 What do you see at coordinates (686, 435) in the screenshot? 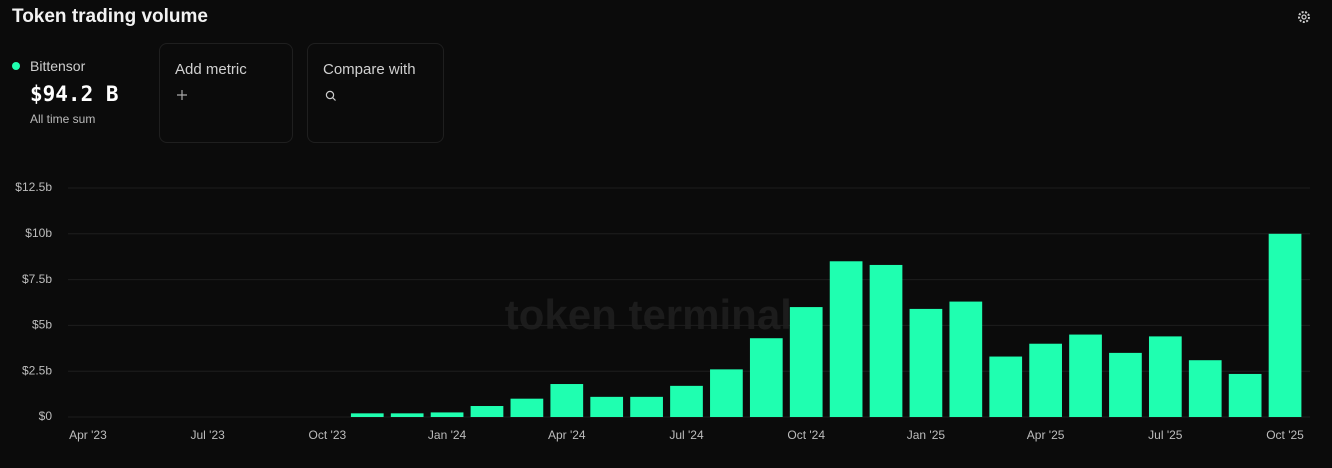
I see `x-tick-label: Jul '24` at bounding box center [686, 435].